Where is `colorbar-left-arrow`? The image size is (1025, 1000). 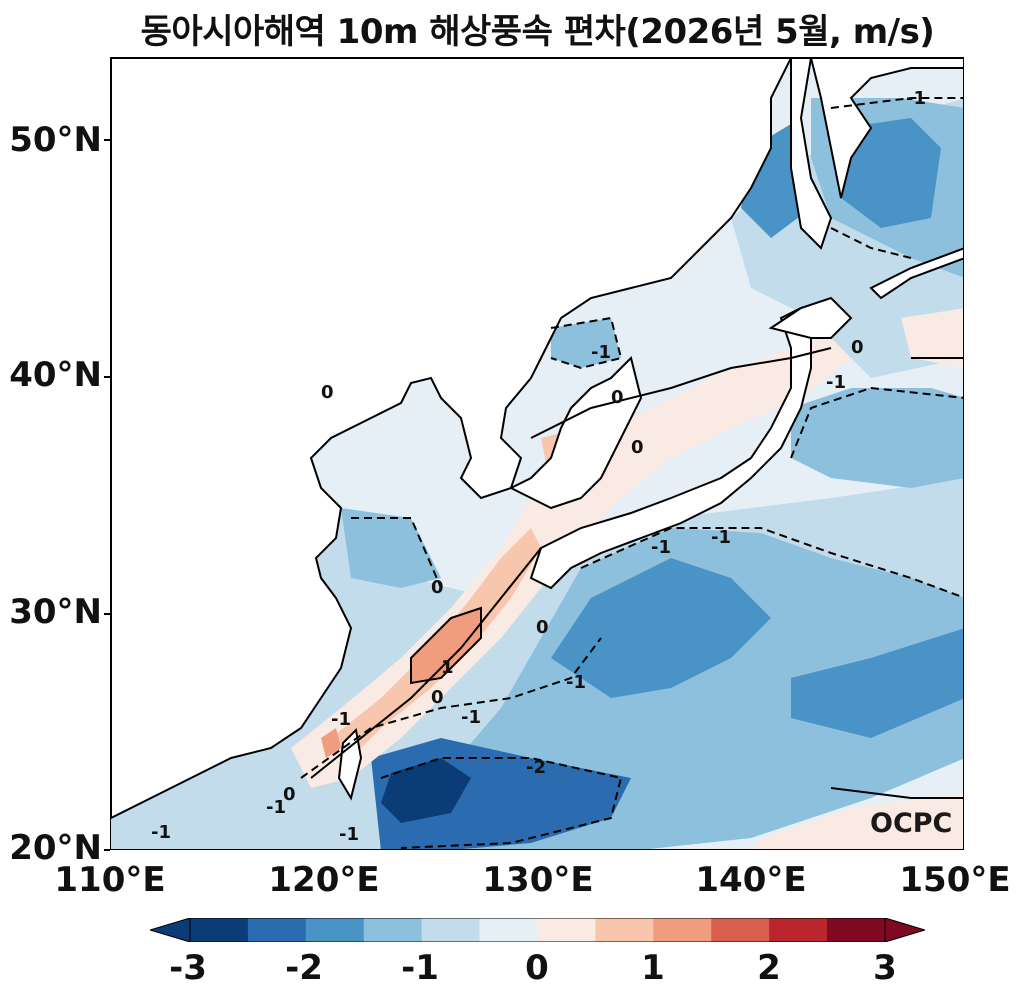 colorbar-left-arrow is located at coordinates (170, 930).